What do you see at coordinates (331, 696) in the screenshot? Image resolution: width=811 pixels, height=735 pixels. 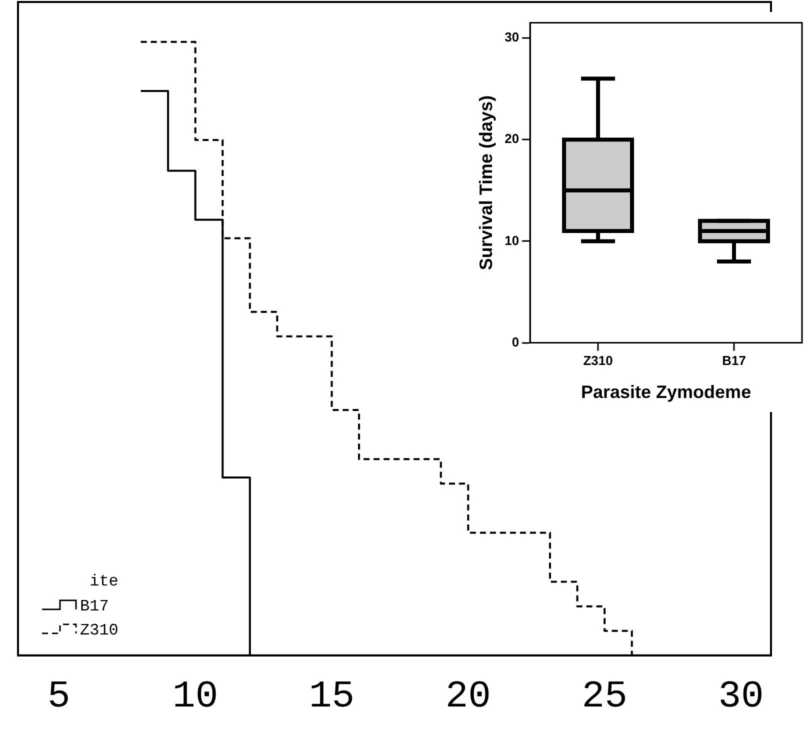 I see `x-tick-label: 15` at bounding box center [331, 696].